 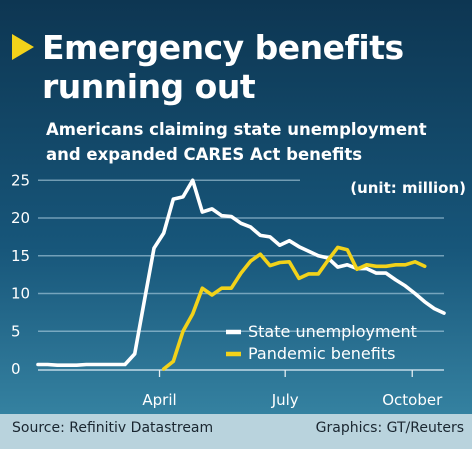 I want to click on legend: State unemployment Pandemic benefits, so click(x=321, y=342).